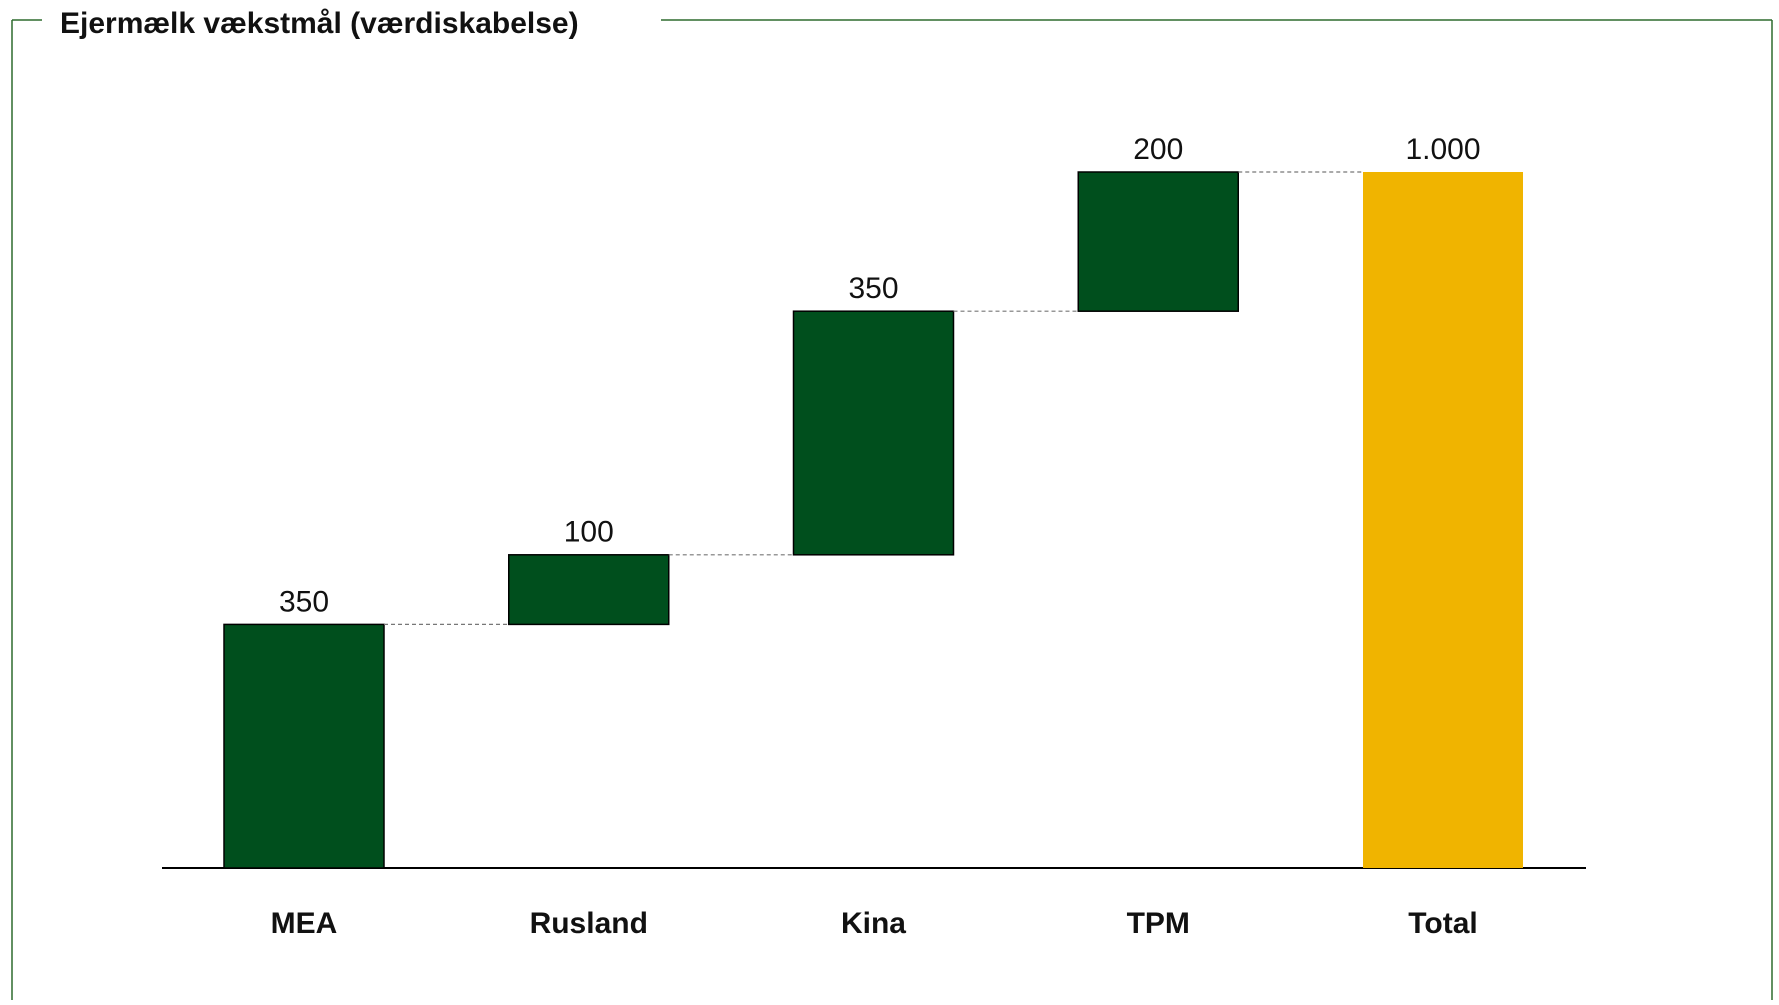 This screenshot has height=1005, width=1779. I want to click on value-label: 200, so click(1158, 149).